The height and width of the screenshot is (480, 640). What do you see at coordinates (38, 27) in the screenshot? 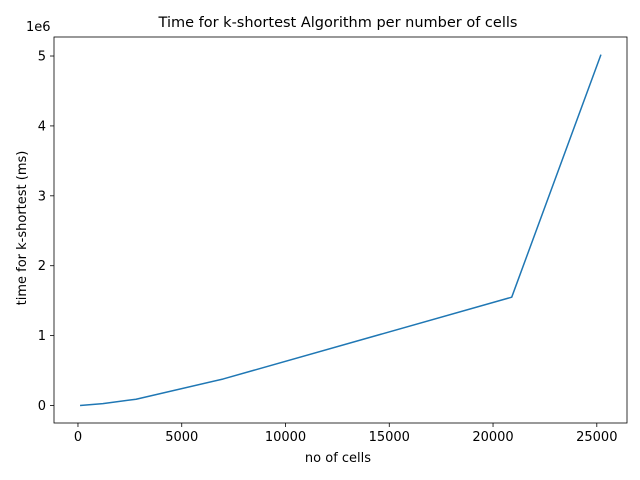
I see `y-offset-label: 1e6` at bounding box center [38, 27].